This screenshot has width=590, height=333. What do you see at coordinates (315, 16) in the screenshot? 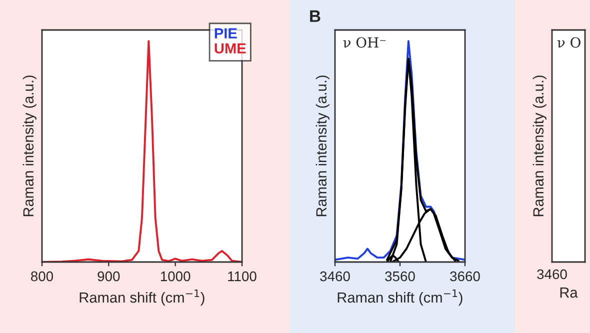
I see `chart-title: B` at bounding box center [315, 16].